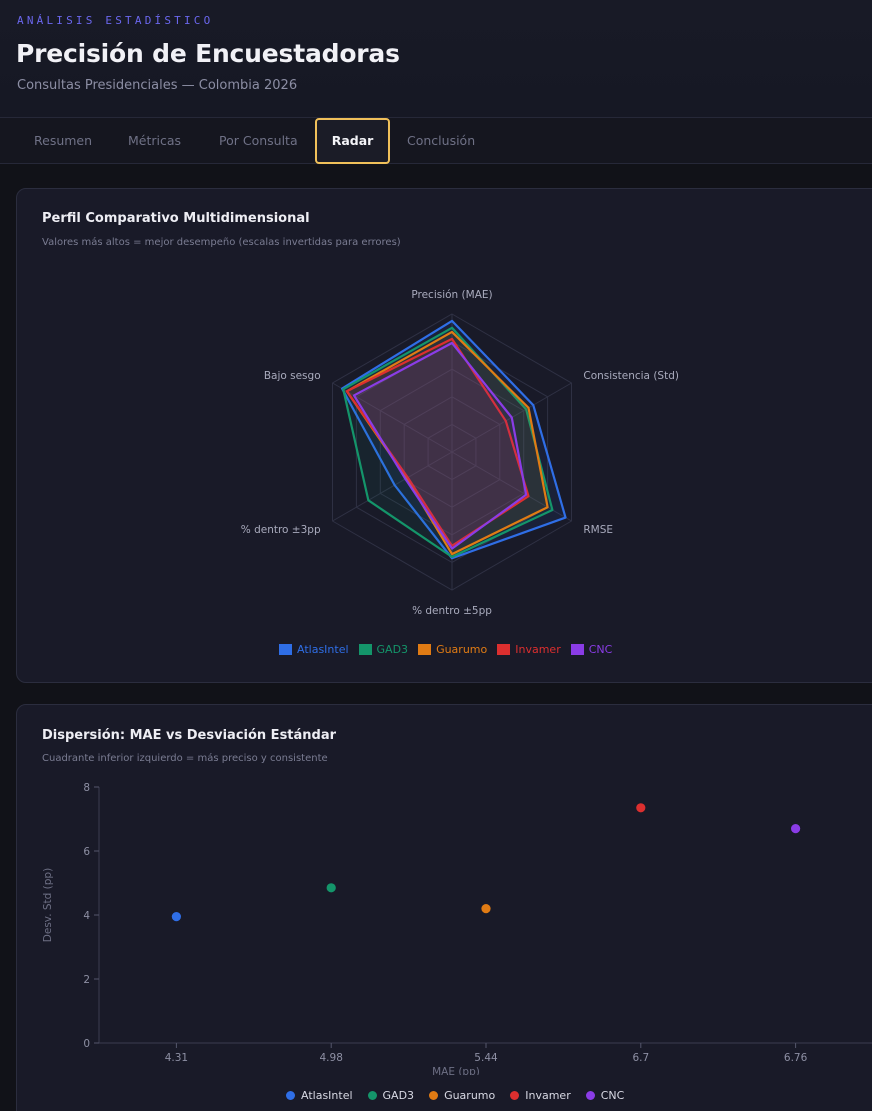  Describe the element at coordinates (86, 1044) in the screenshot. I see `y-tick-label: 0` at that location.